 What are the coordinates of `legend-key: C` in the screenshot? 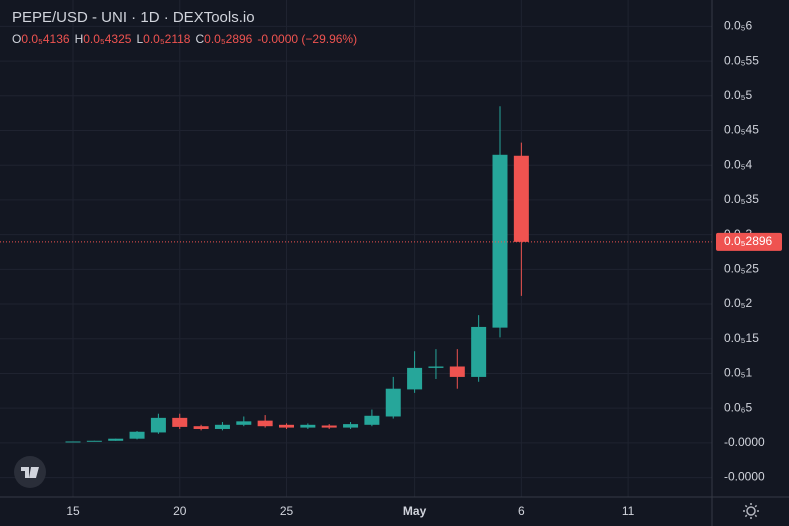 It's located at (199, 39).